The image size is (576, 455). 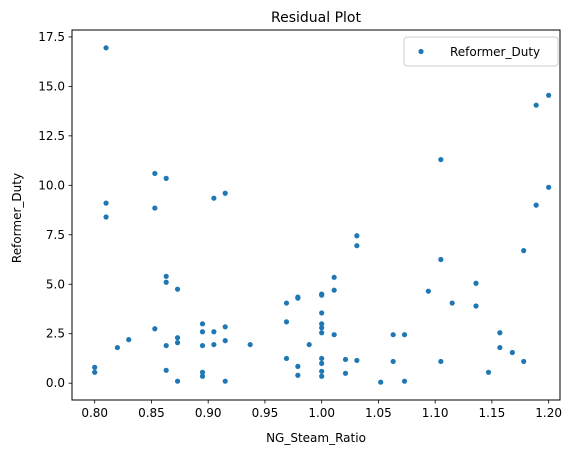 What do you see at coordinates (492, 413) in the screenshot?
I see `x-tick-label: 1.15` at bounding box center [492, 413].